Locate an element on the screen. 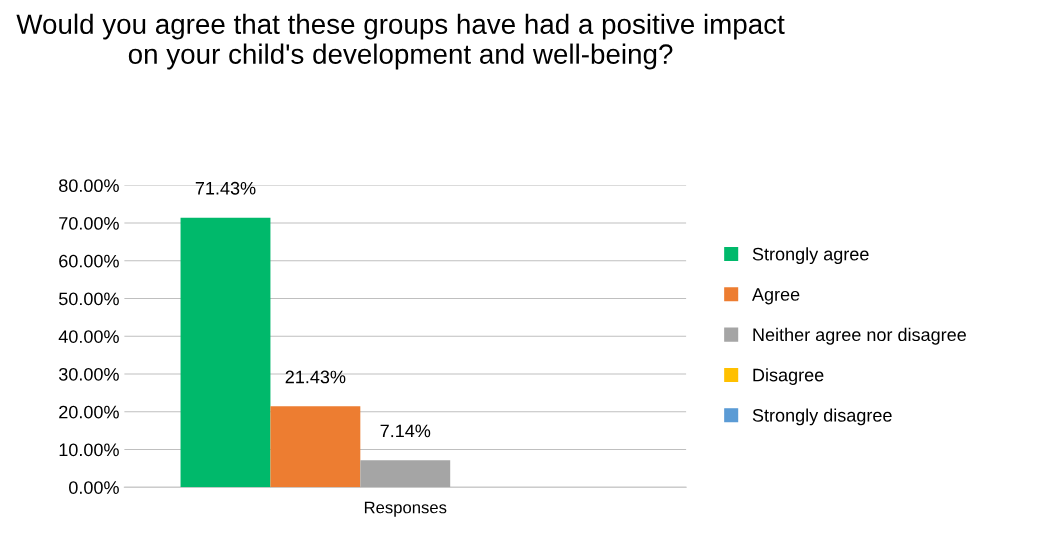 This screenshot has height=545, width=1054. legend-label: Neither agree nor disagree is located at coordinates (859, 336).